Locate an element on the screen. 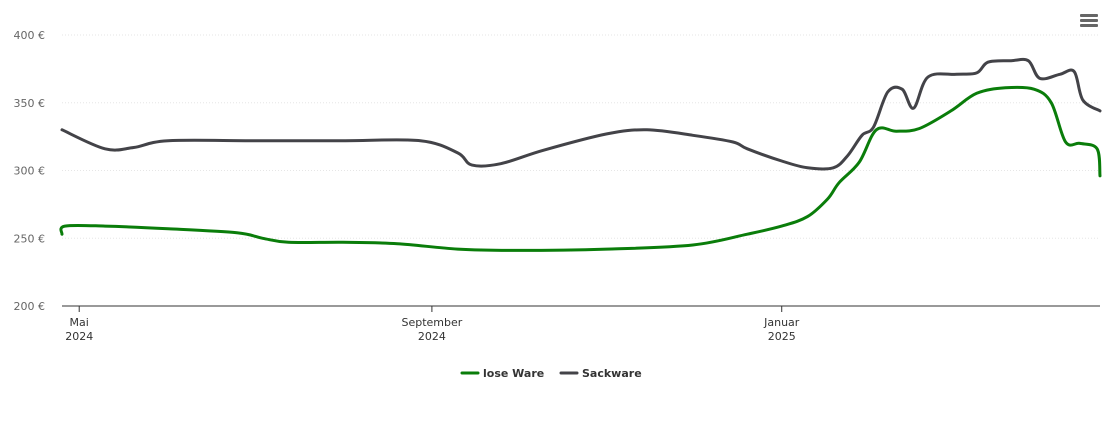 This screenshot has width=1110, height=423. legend-label: lose Ware is located at coordinates (513, 373).